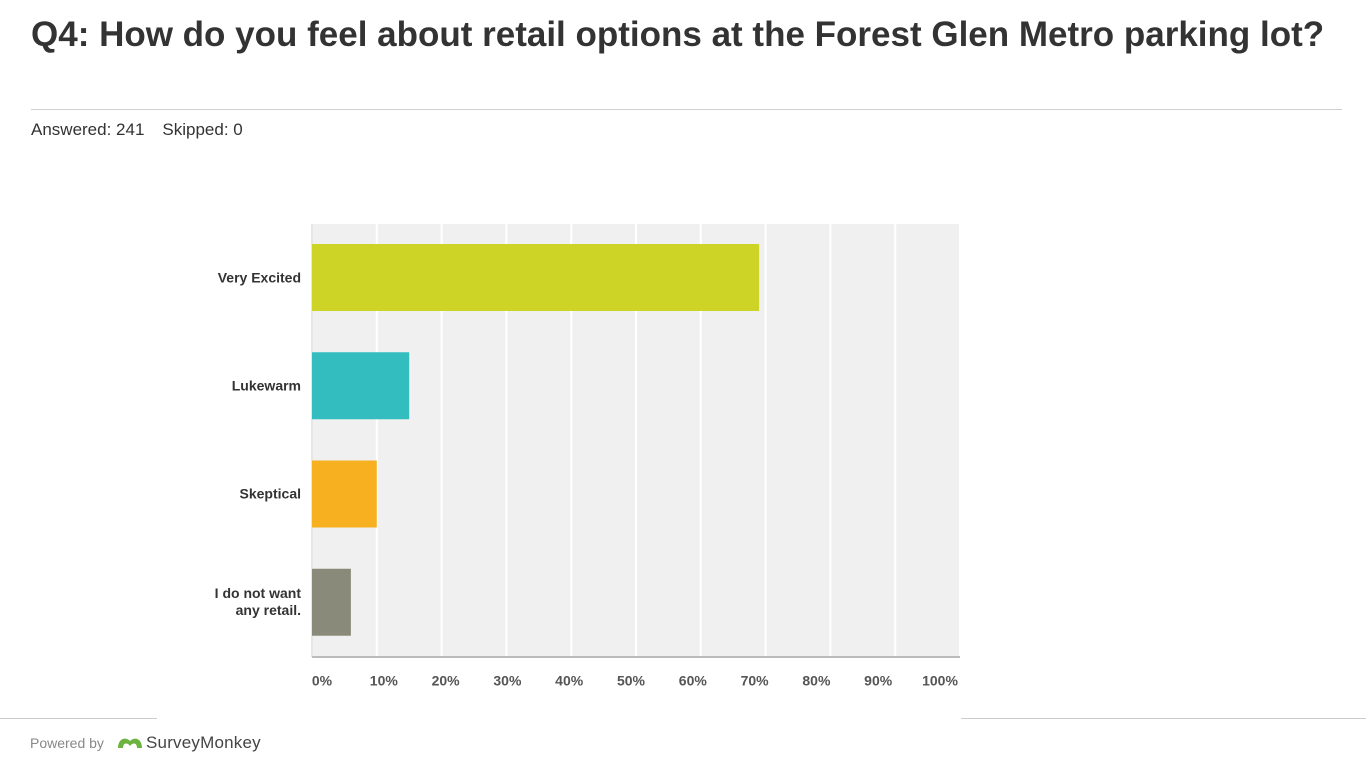  Describe the element at coordinates (693, 681) in the screenshot. I see `x-tick-label: 60%` at that location.